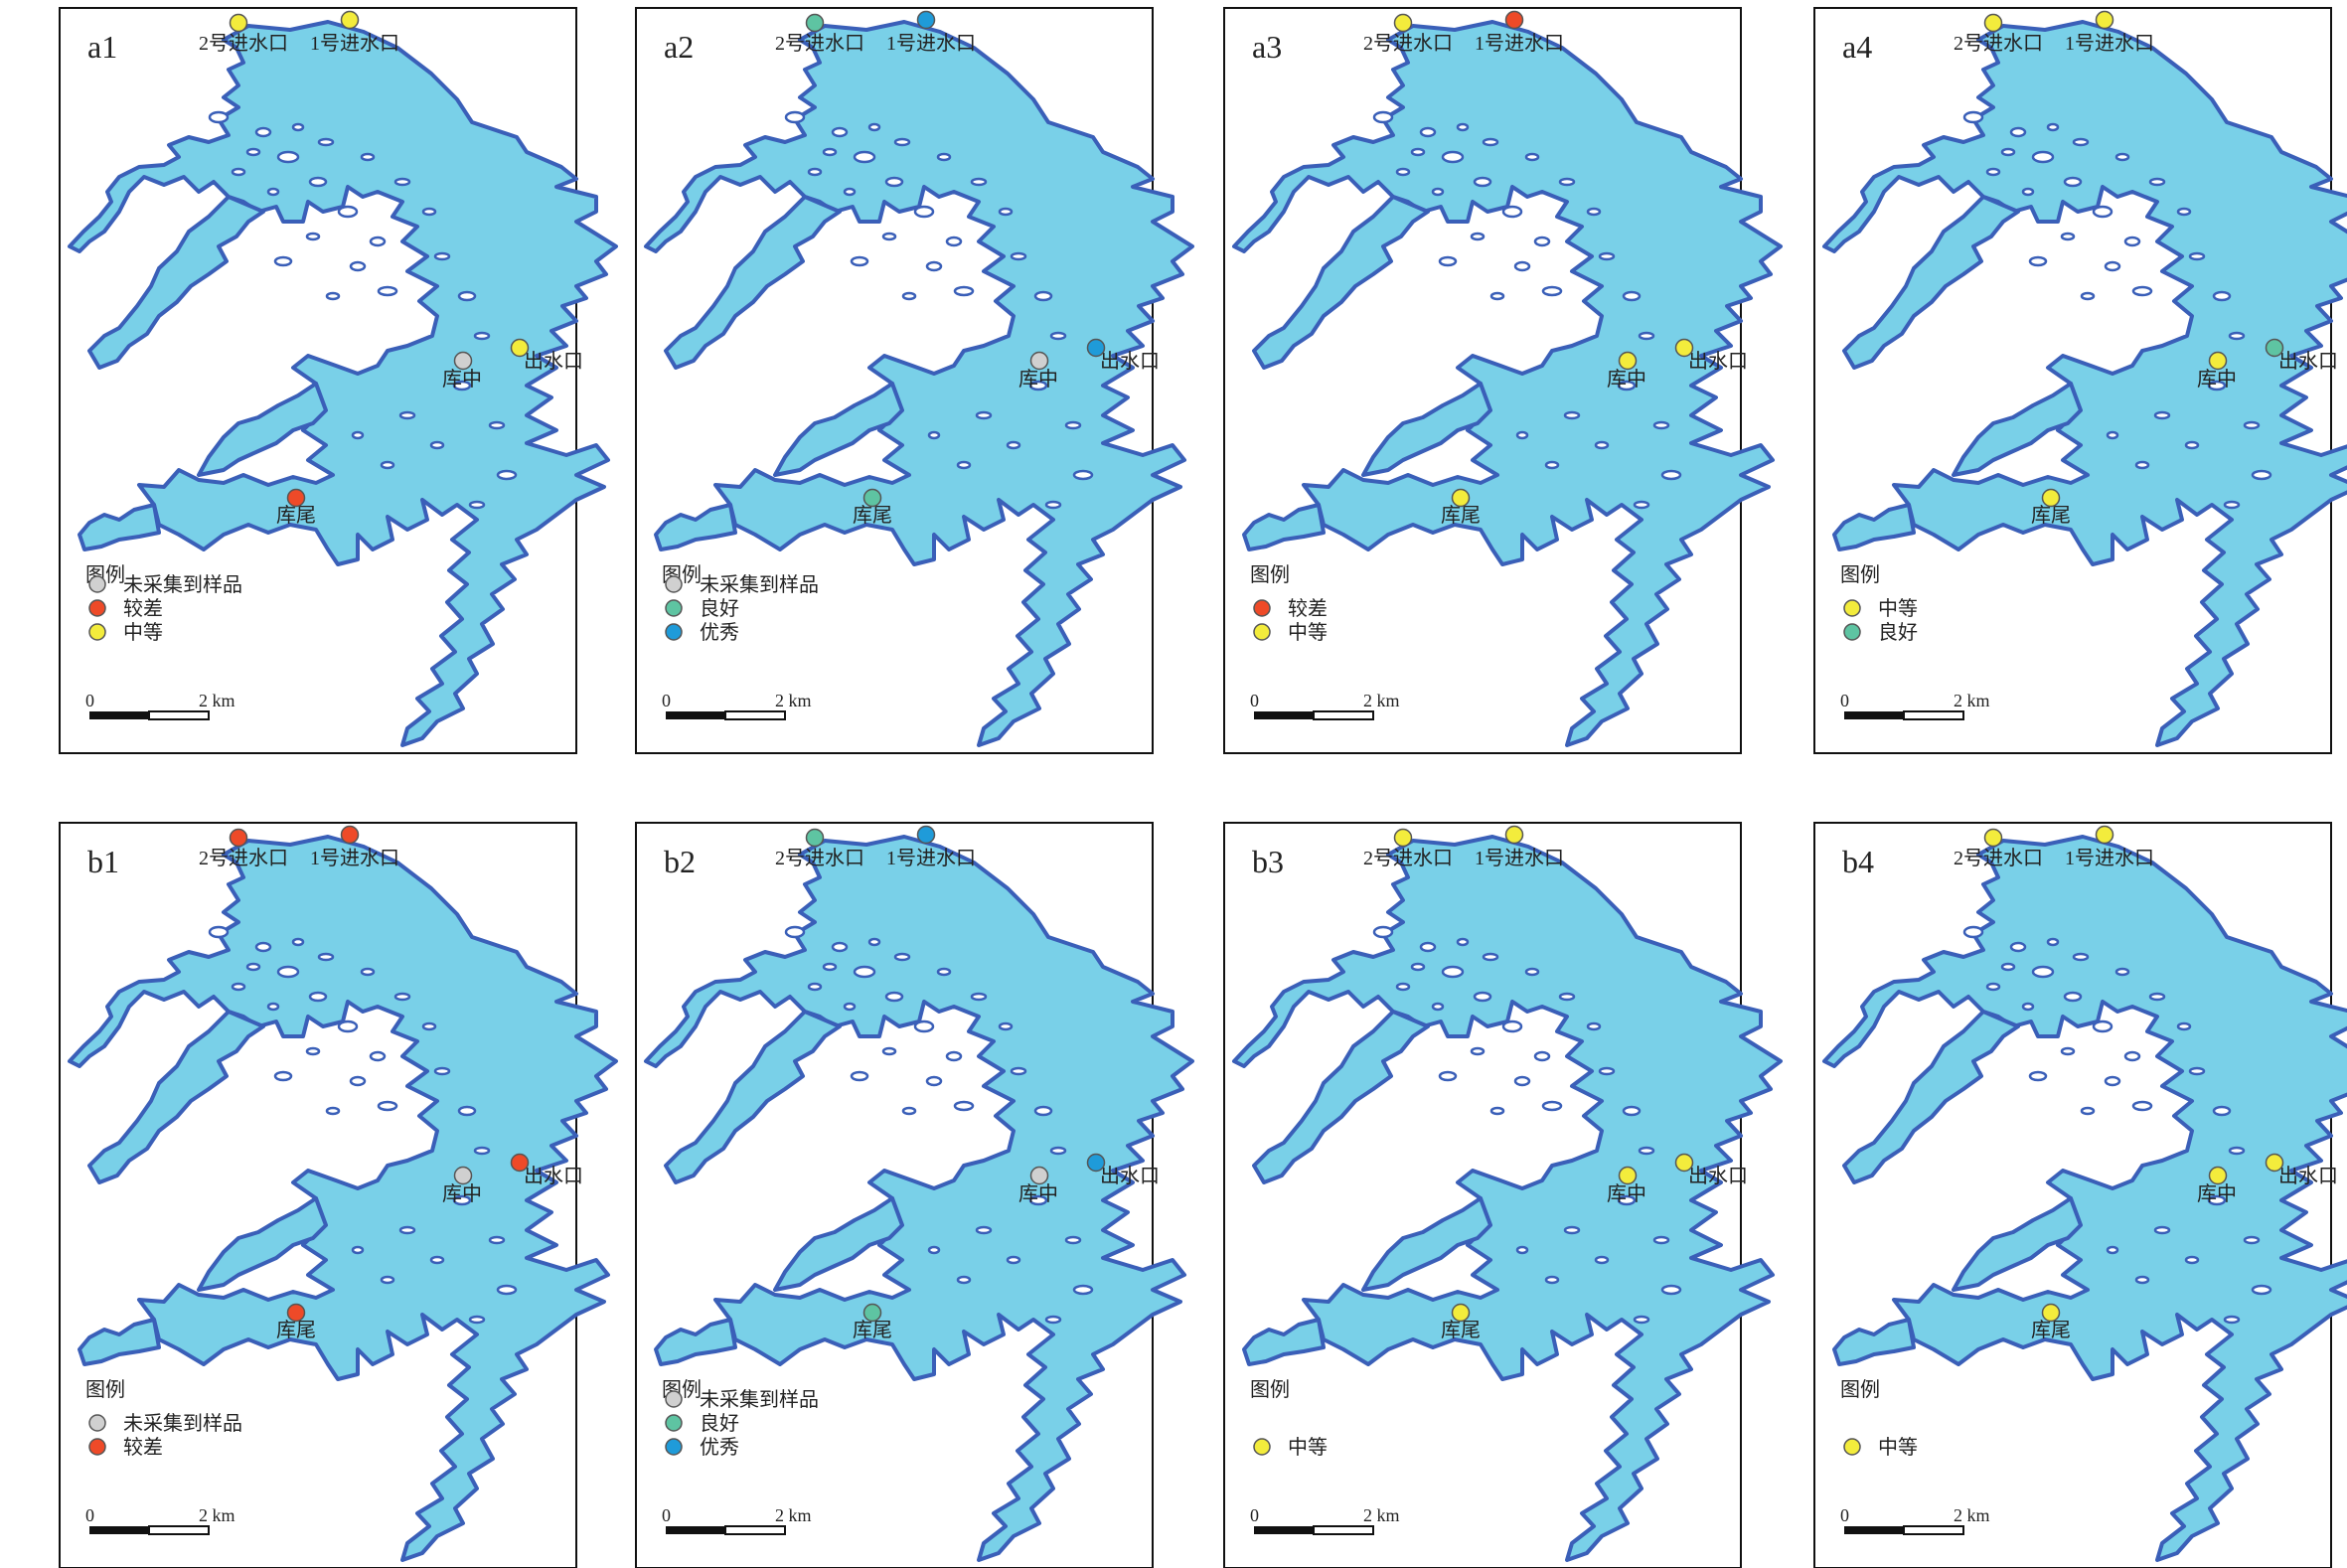  What do you see at coordinates (546, 1170) in the screenshot?
I see `sampling-site-outlet: 出水口` at bounding box center [546, 1170].